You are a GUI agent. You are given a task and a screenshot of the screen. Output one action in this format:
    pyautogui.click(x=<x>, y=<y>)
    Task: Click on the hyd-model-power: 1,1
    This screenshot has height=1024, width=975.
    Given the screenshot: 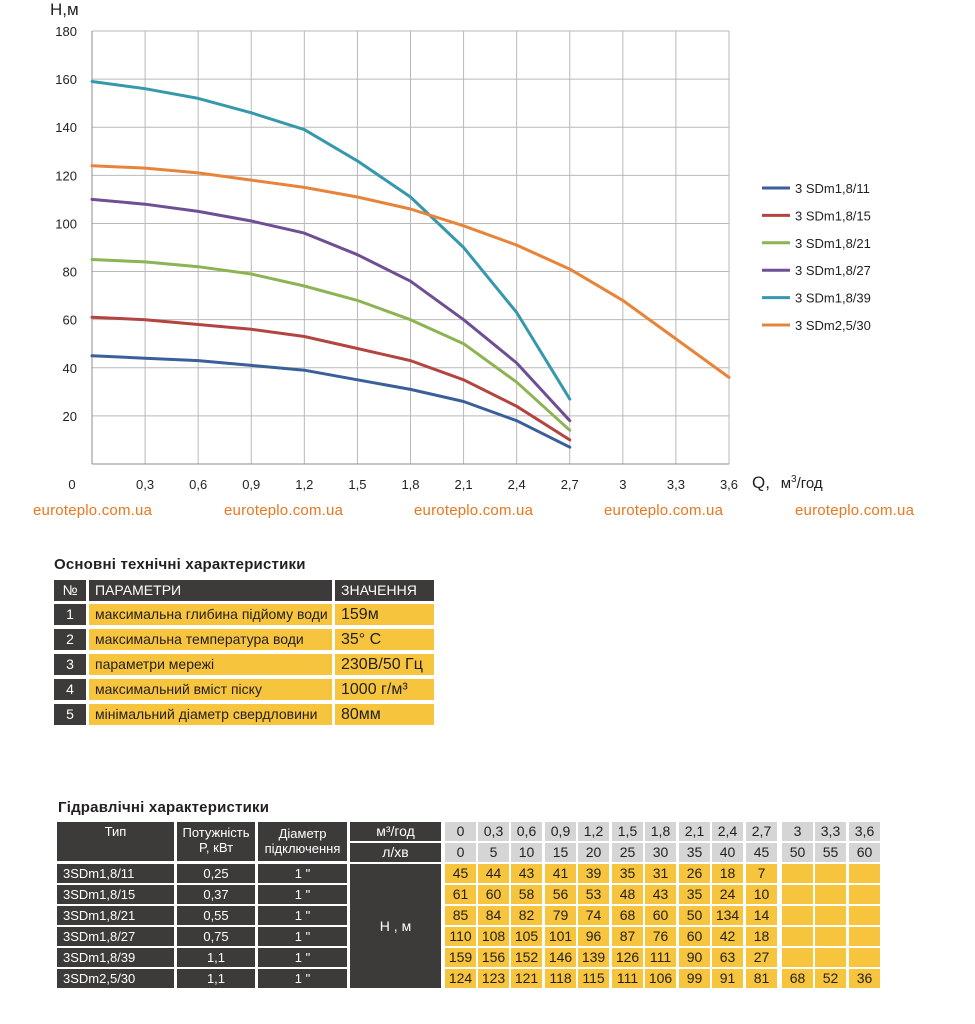 What is the action you would take?
    pyautogui.click(x=216, y=978)
    